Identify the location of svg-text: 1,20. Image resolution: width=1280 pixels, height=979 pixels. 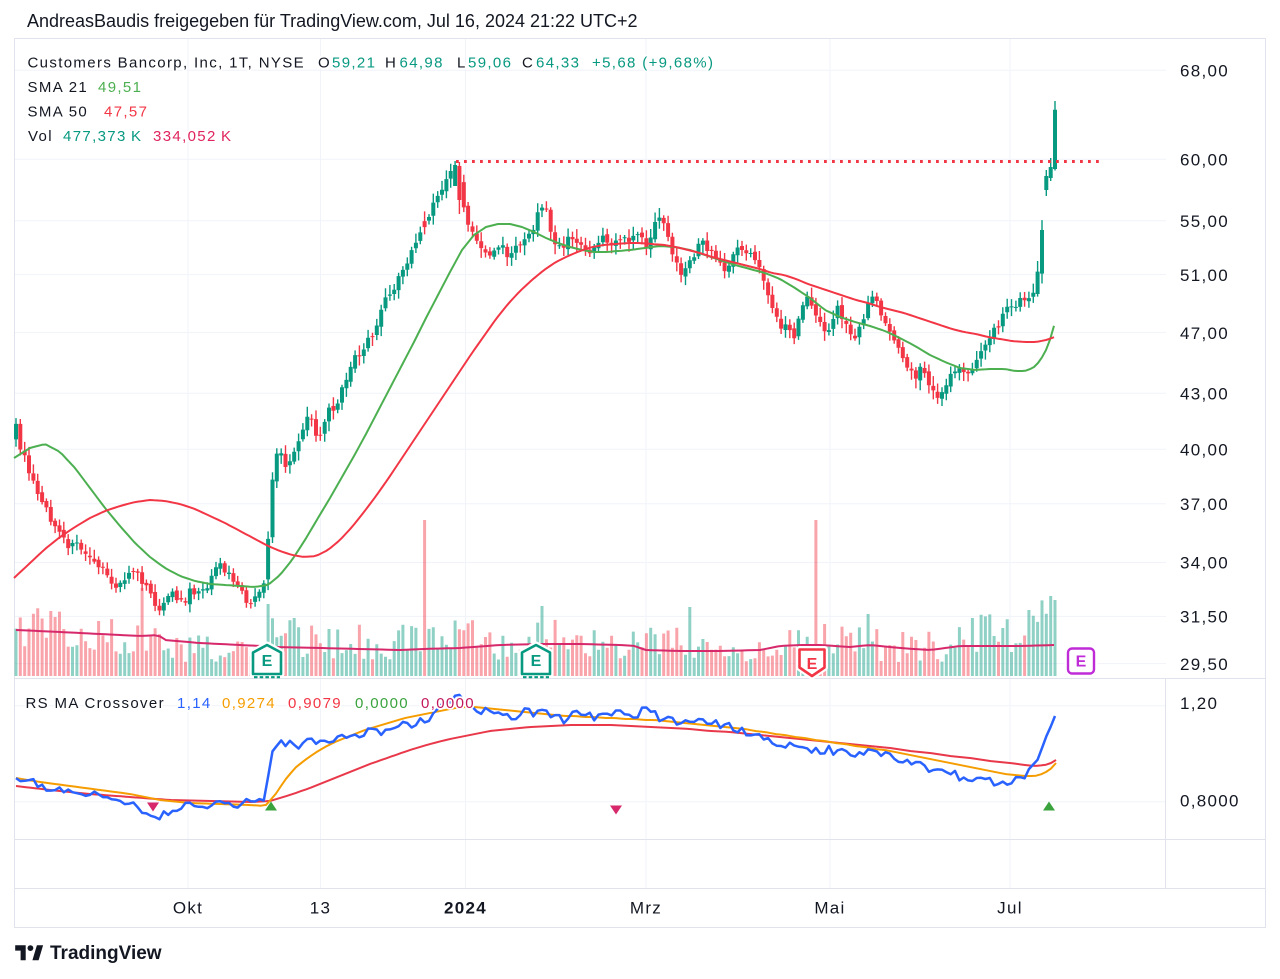
(1199, 703).